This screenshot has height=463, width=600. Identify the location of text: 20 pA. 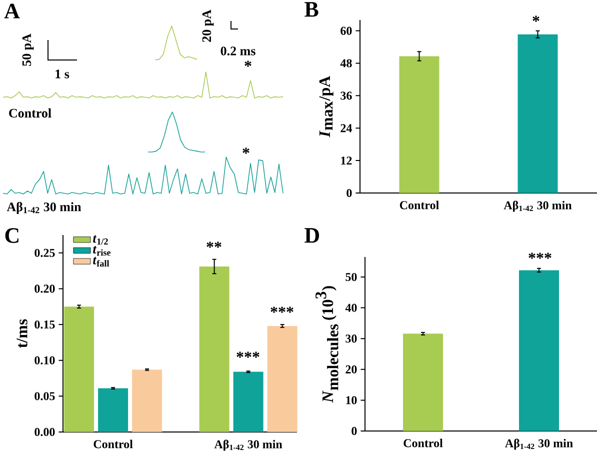
(208, 26).